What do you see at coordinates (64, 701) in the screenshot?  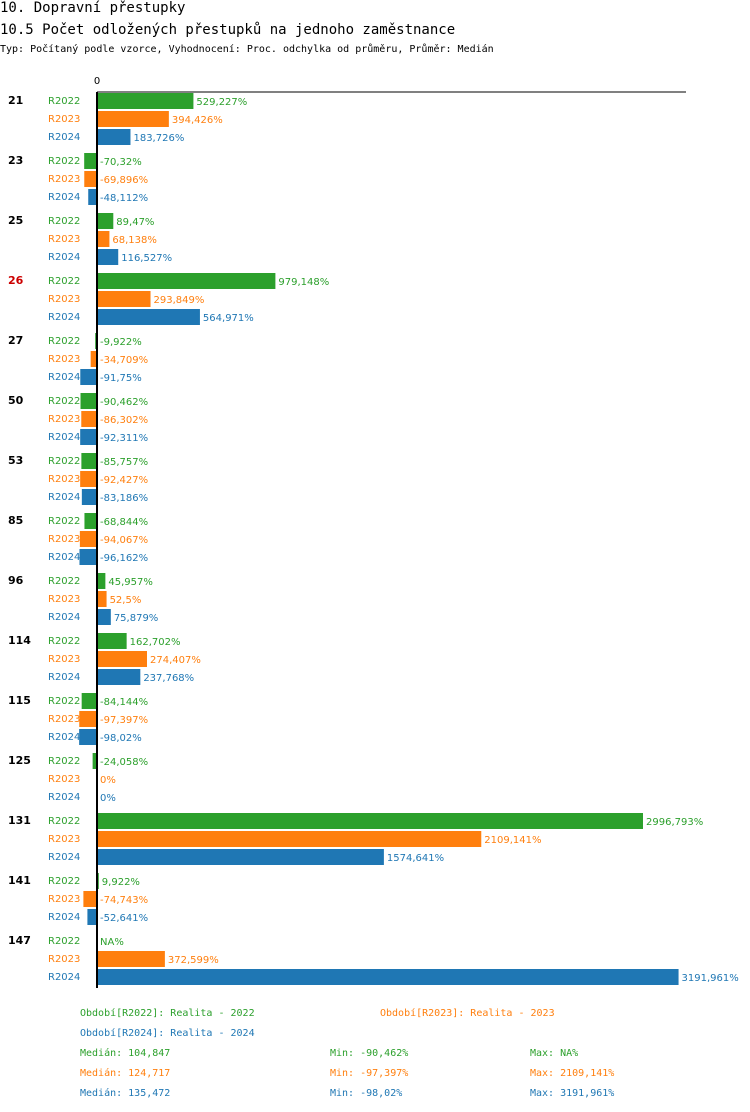 I see `series-label-115-R2022: R2022` at bounding box center [64, 701].